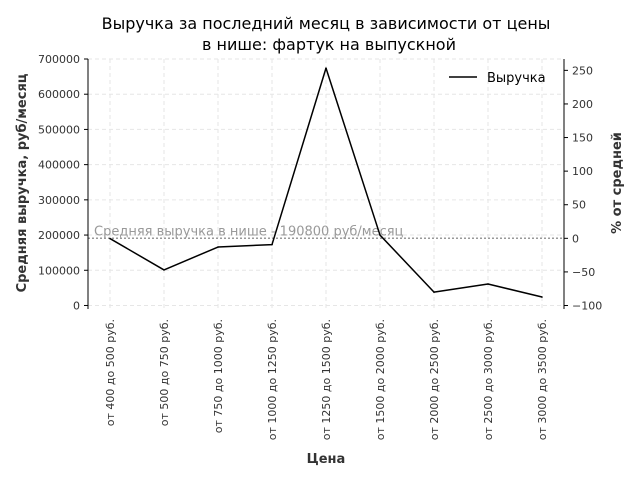 The image size is (640, 480). What do you see at coordinates (582, 171) in the screenshot?
I see `right-tick-label-4: 100` at bounding box center [582, 171].